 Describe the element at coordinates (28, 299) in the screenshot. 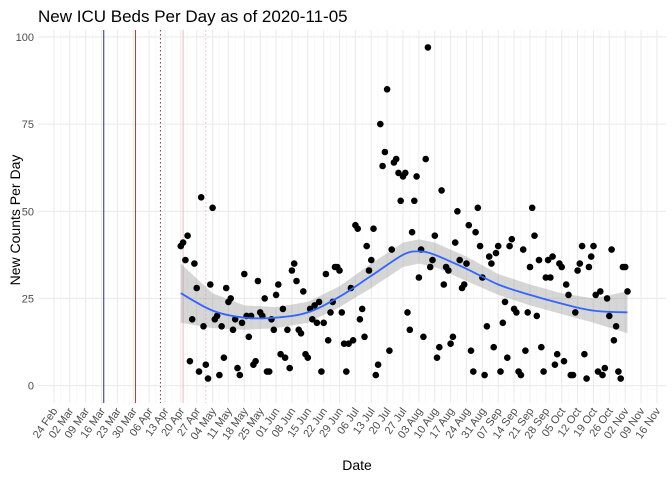

I see `y-tick-label: 25` at that location.